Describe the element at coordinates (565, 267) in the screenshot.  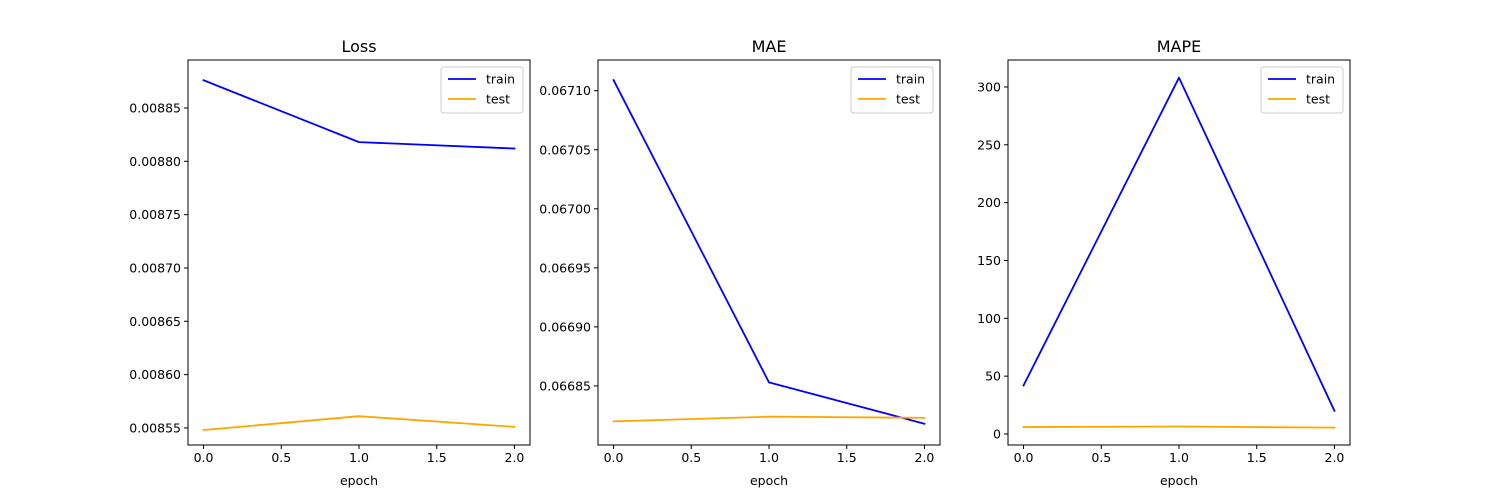
I see `y-tick-label: 0.06695` at that location.